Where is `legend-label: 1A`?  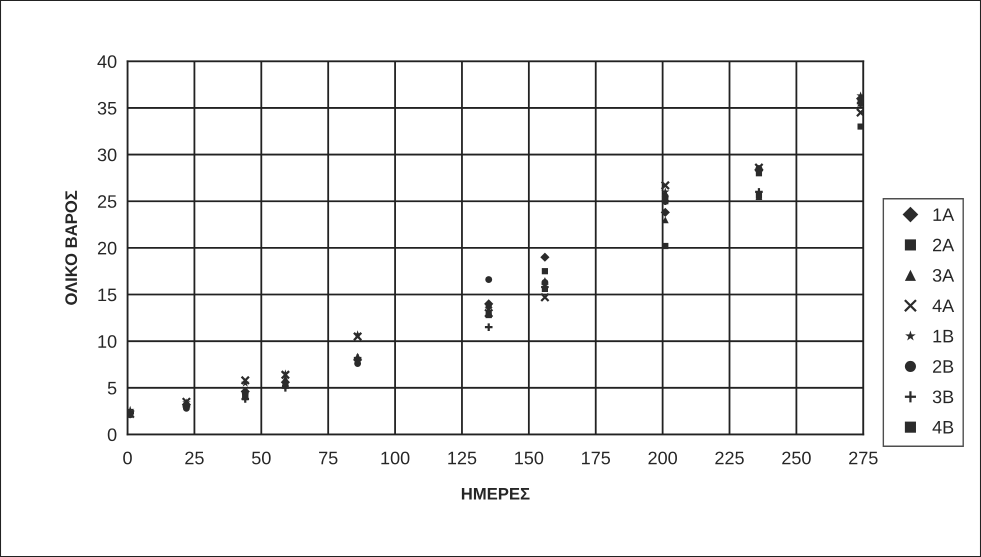 legend-label: 1A is located at coordinates (943, 214).